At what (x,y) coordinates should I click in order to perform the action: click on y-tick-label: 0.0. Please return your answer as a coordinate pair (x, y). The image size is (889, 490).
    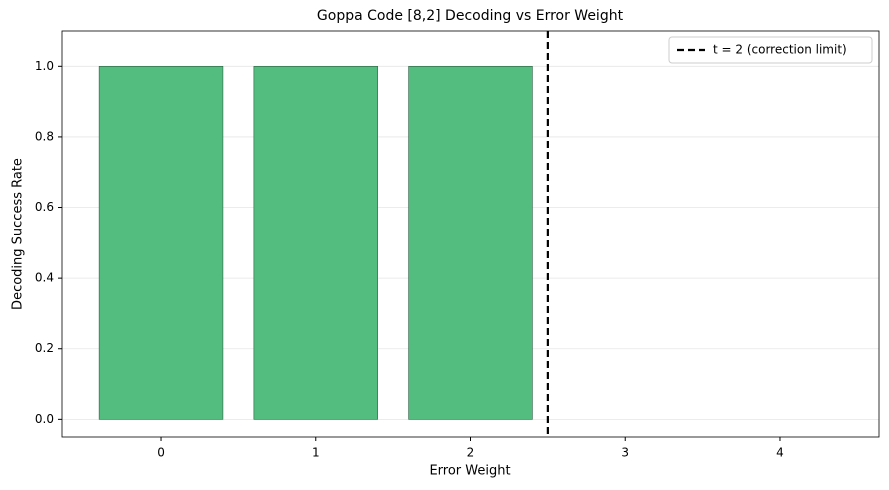
    Looking at the image, I should click on (44, 419).